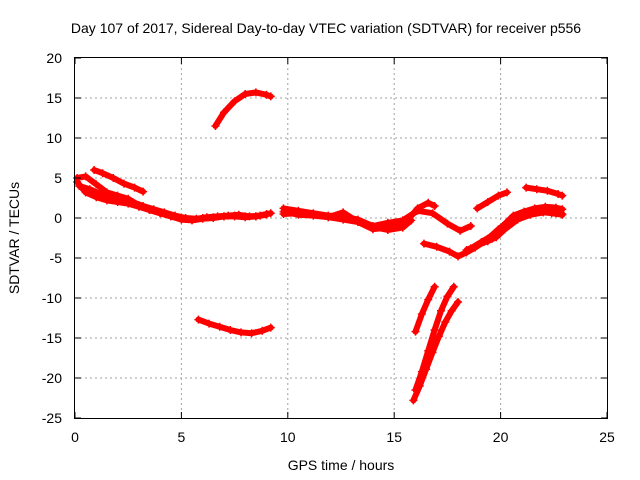 Image resolution: width=640 pixels, height=480 pixels. I want to click on y-tick-label: 5, so click(58, 178).